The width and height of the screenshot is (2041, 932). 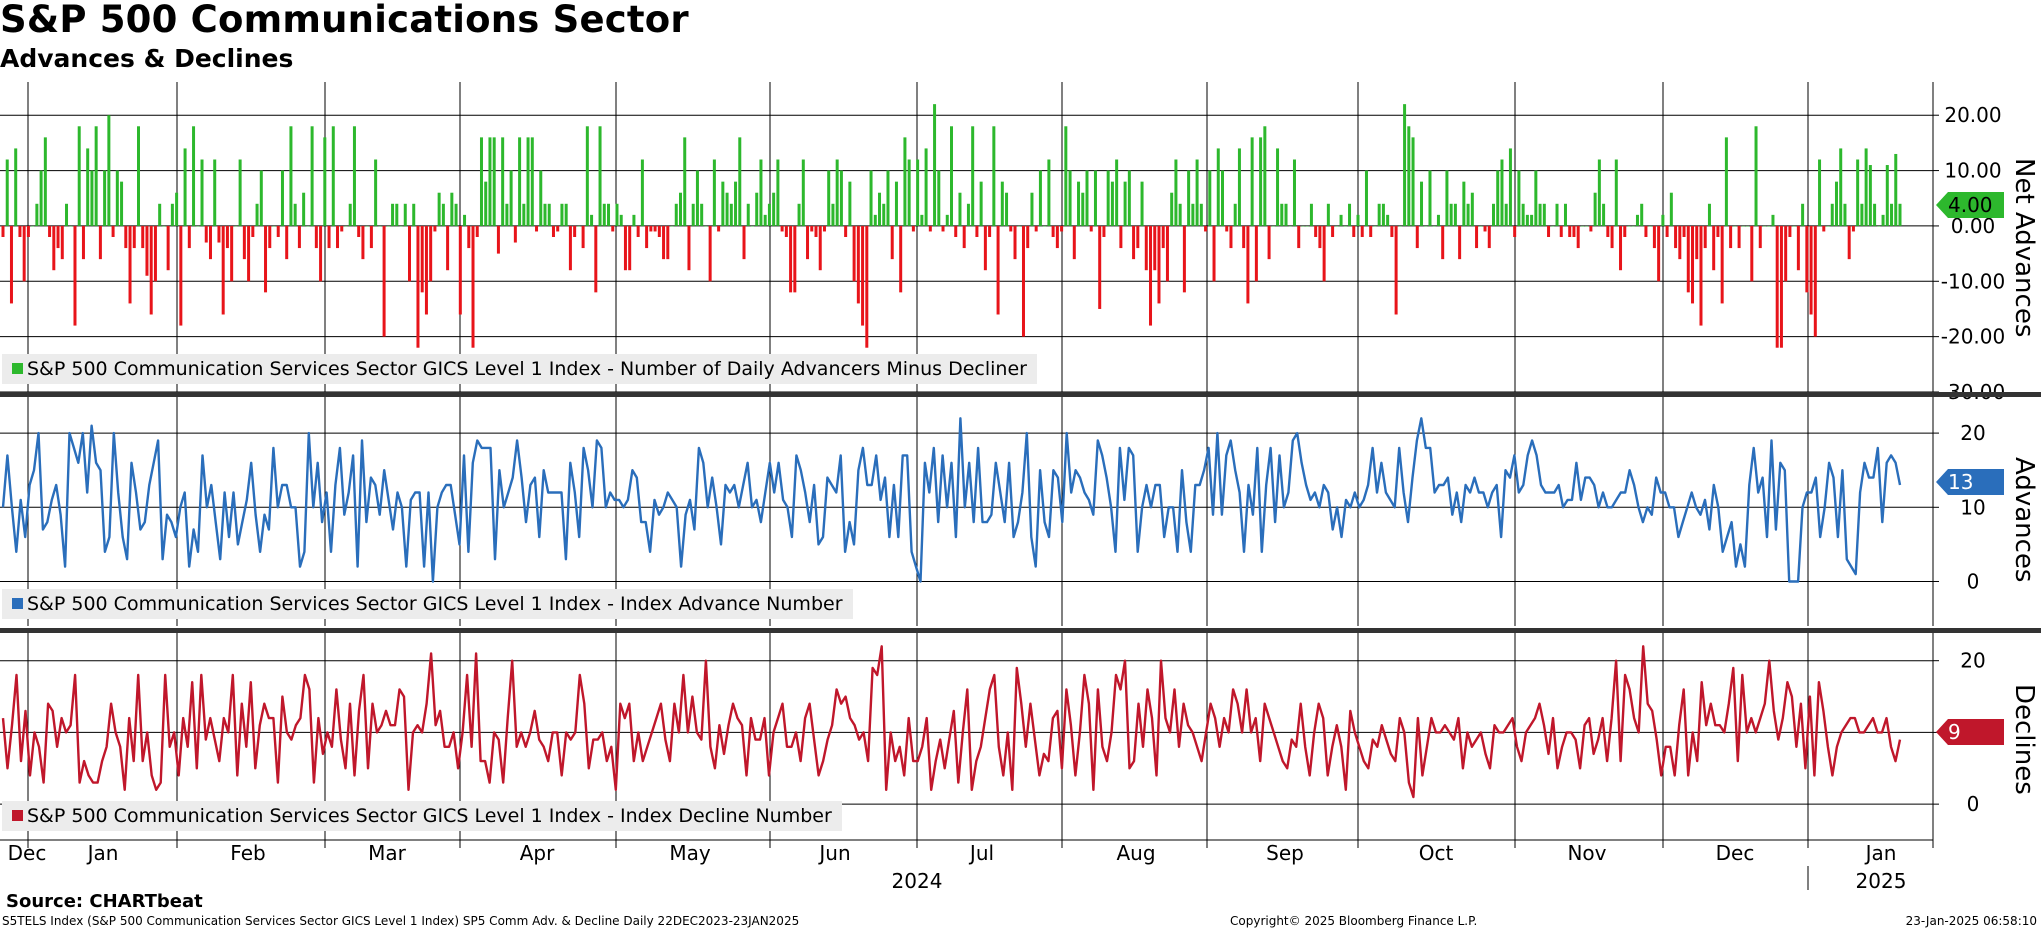 I want to click on source-note: Source: CHARTbeat, so click(x=104, y=901).